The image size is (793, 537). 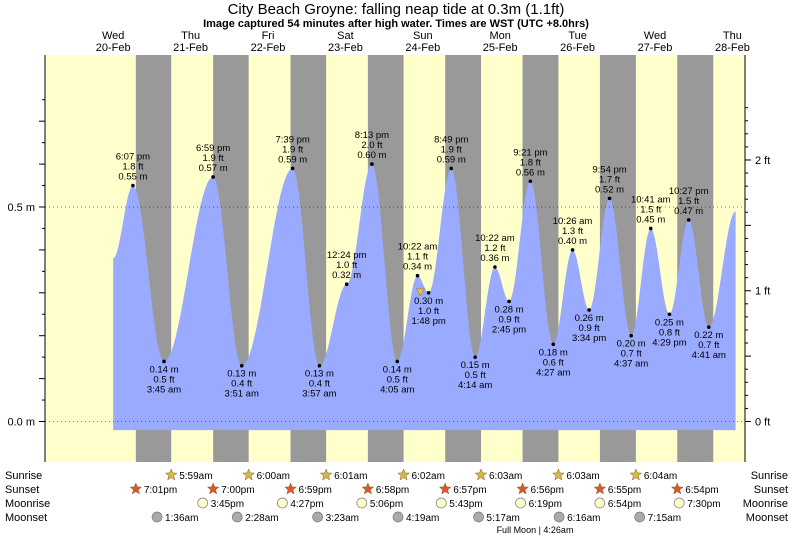 I want to click on row-label-sunrise: Sunrise, so click(x=23, y=476).